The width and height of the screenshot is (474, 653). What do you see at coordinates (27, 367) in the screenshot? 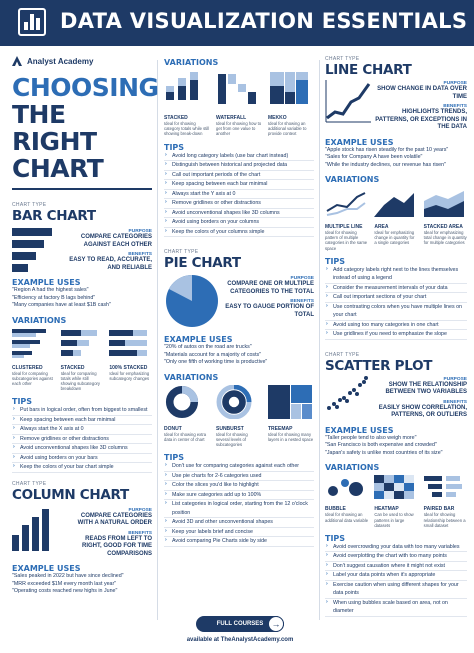
I see `variation-name: CLUSTERED` at bounding box center [27, 367].